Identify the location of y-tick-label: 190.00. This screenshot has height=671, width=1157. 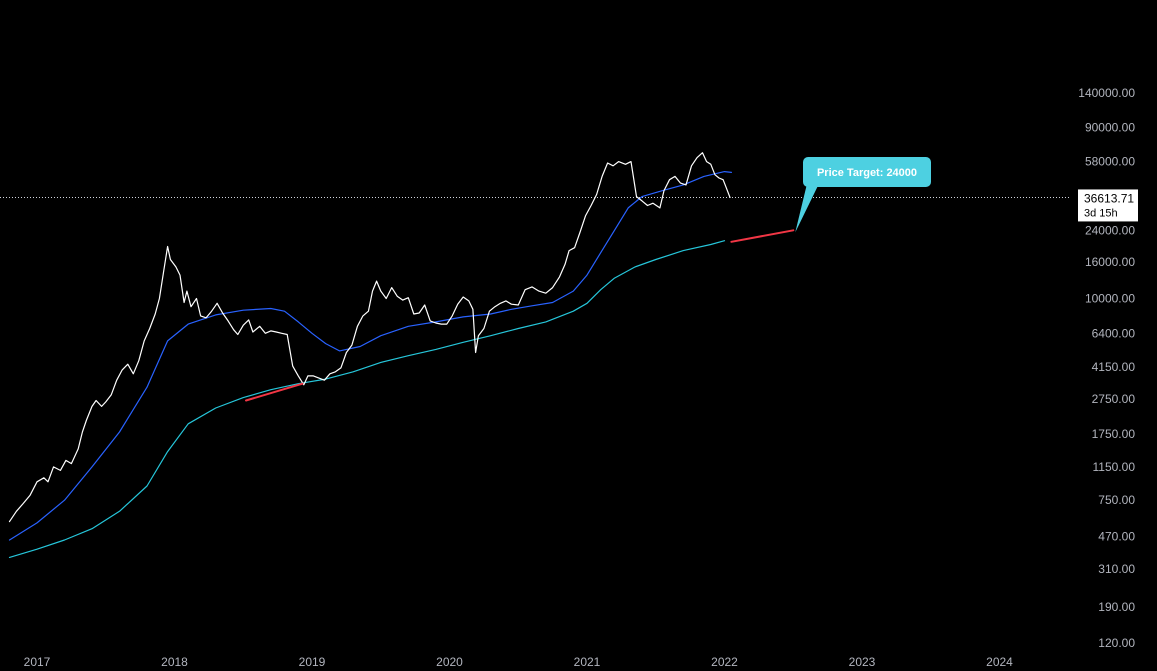
(1116, 607).